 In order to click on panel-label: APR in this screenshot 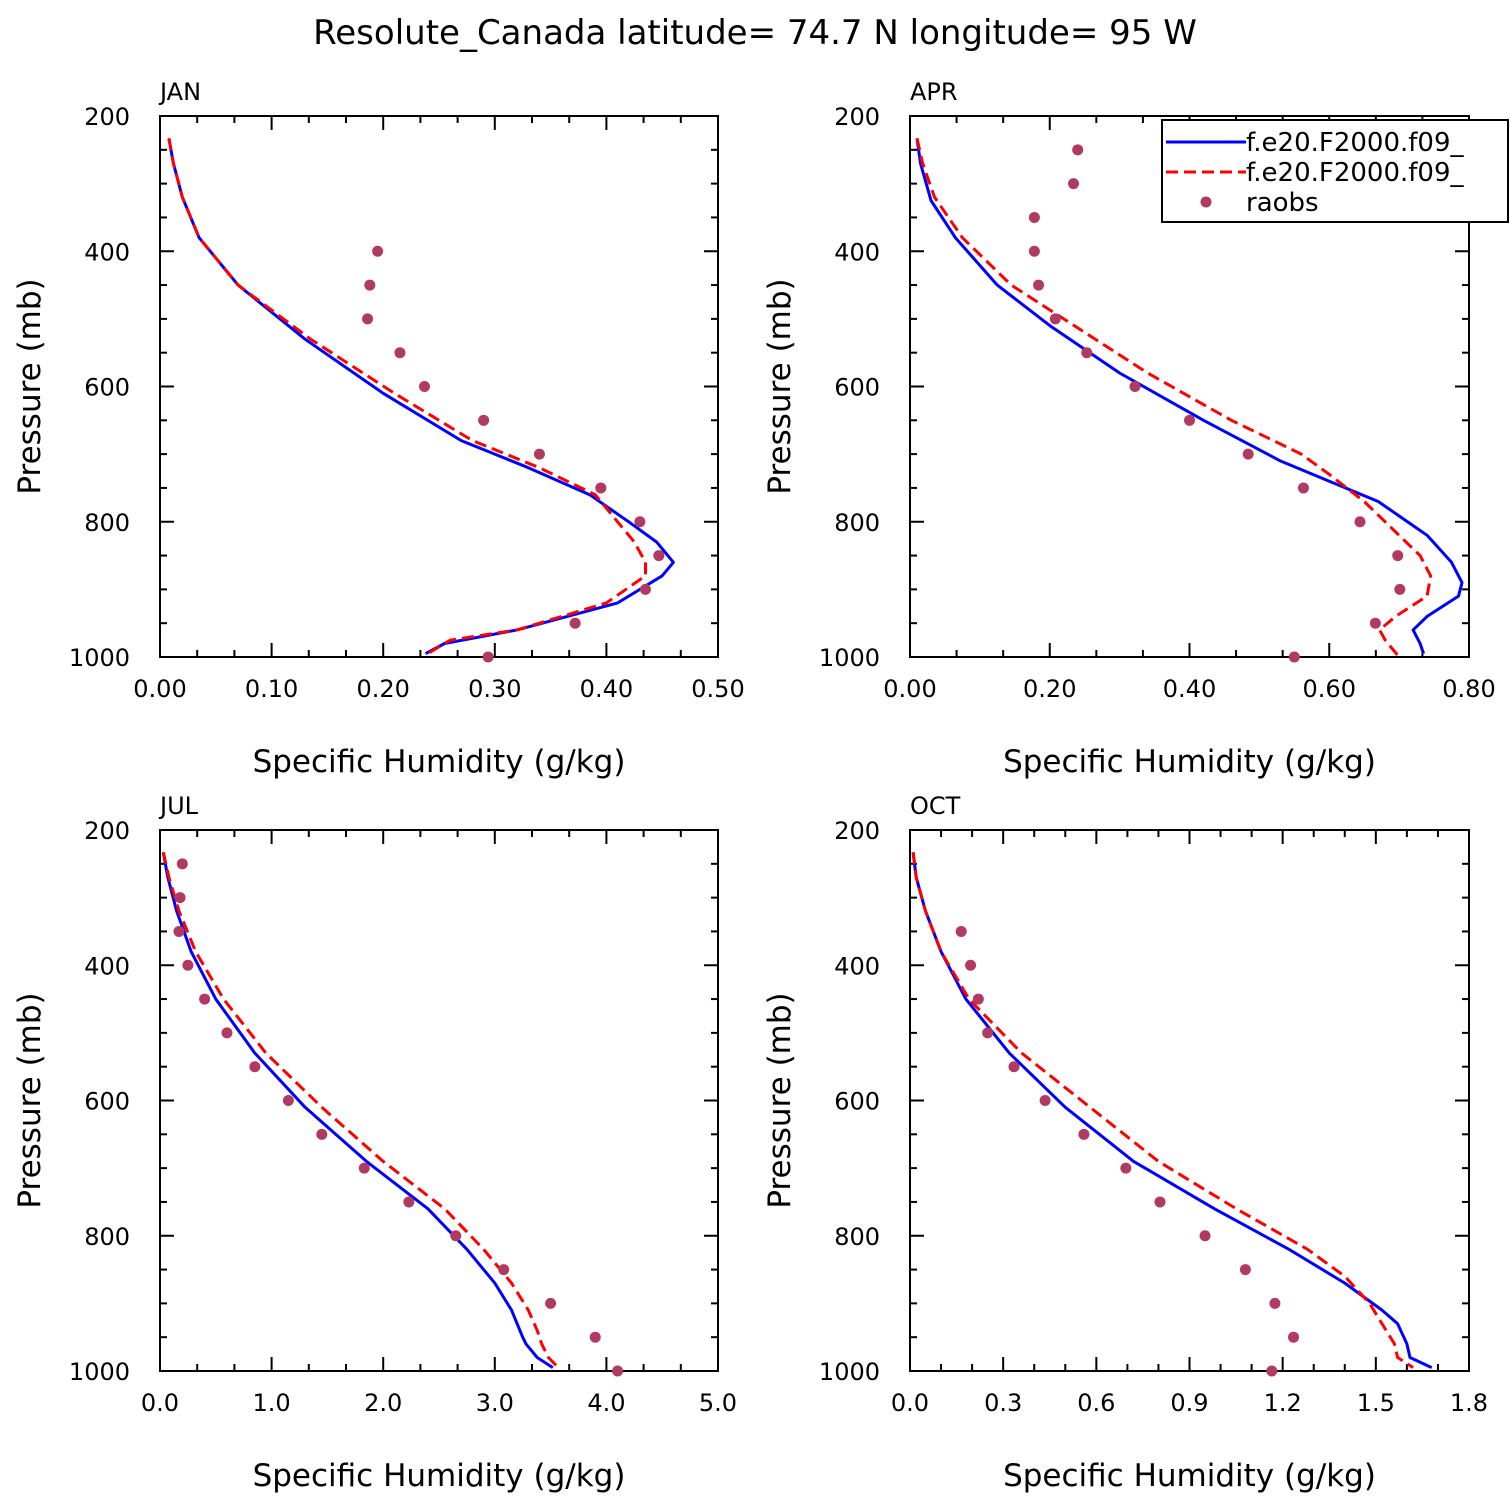, I will do `click(934, 92)`.